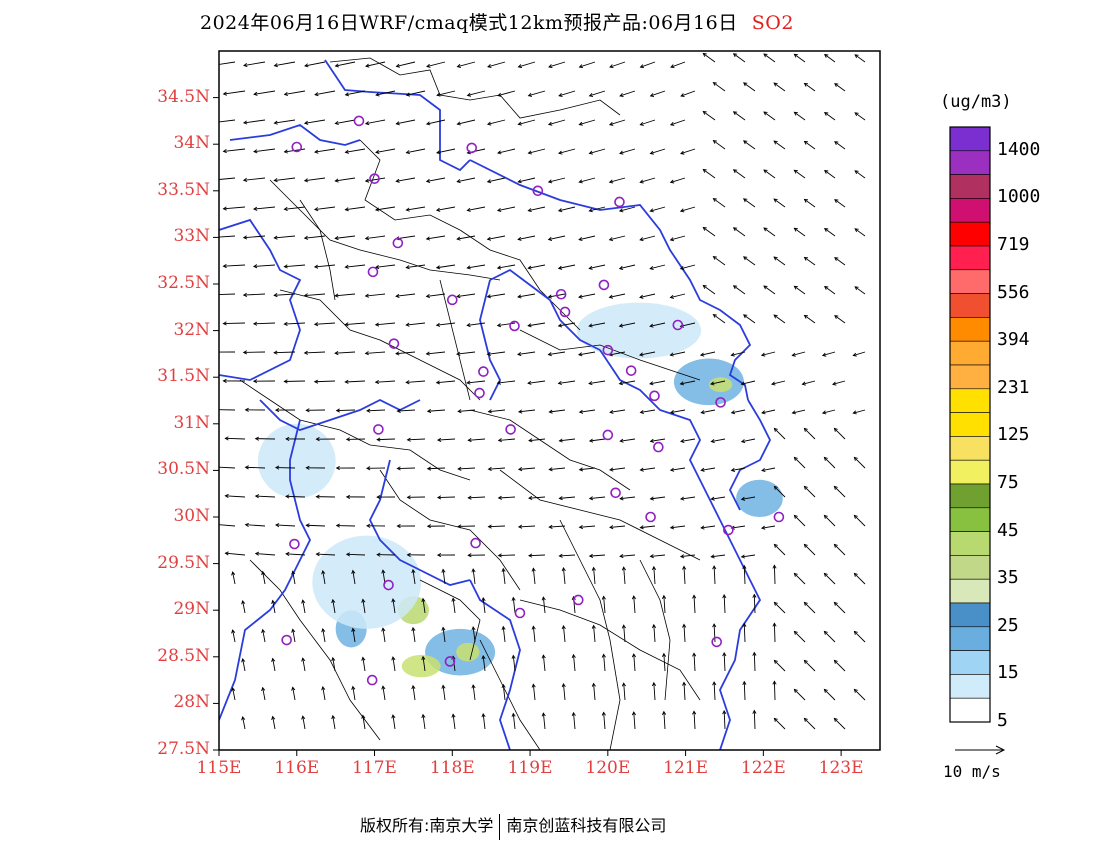  Describe the element at coordinates (191, 422) in the screenshot. I see `lat-label: 31N` at that location.